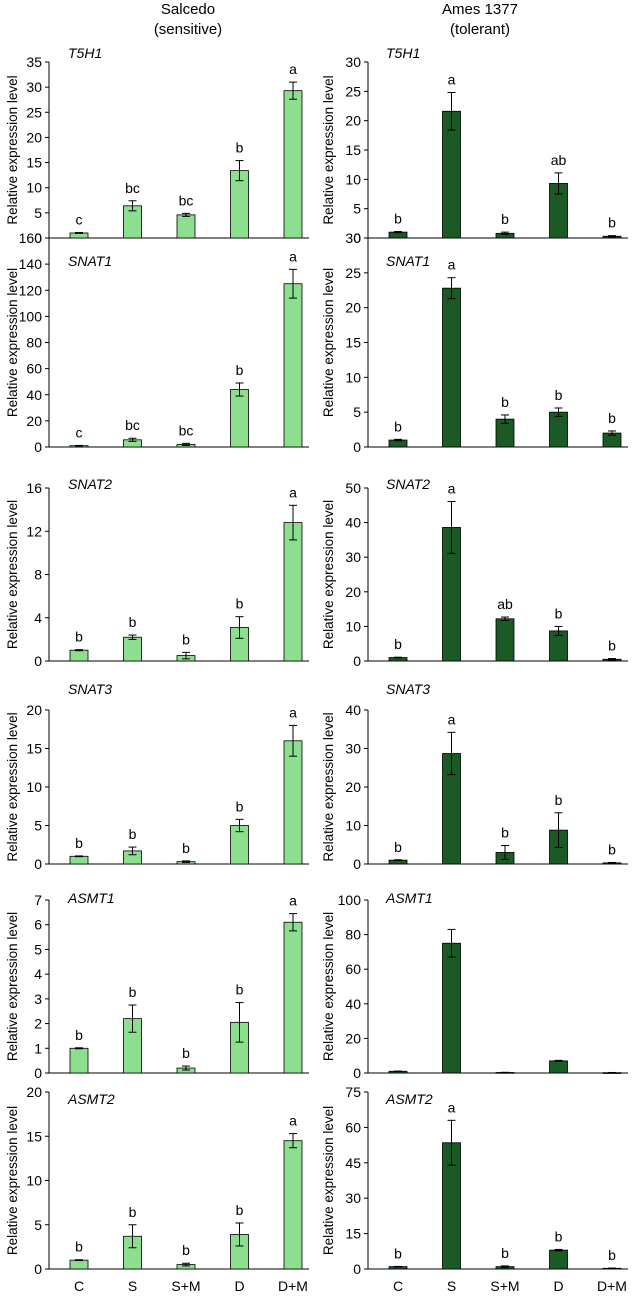 The width and height of the screenshot is (637, 1298). Describe the element at coordinates (31, 264) in the screenshot. I see `y-tick-label: 140` at that location.